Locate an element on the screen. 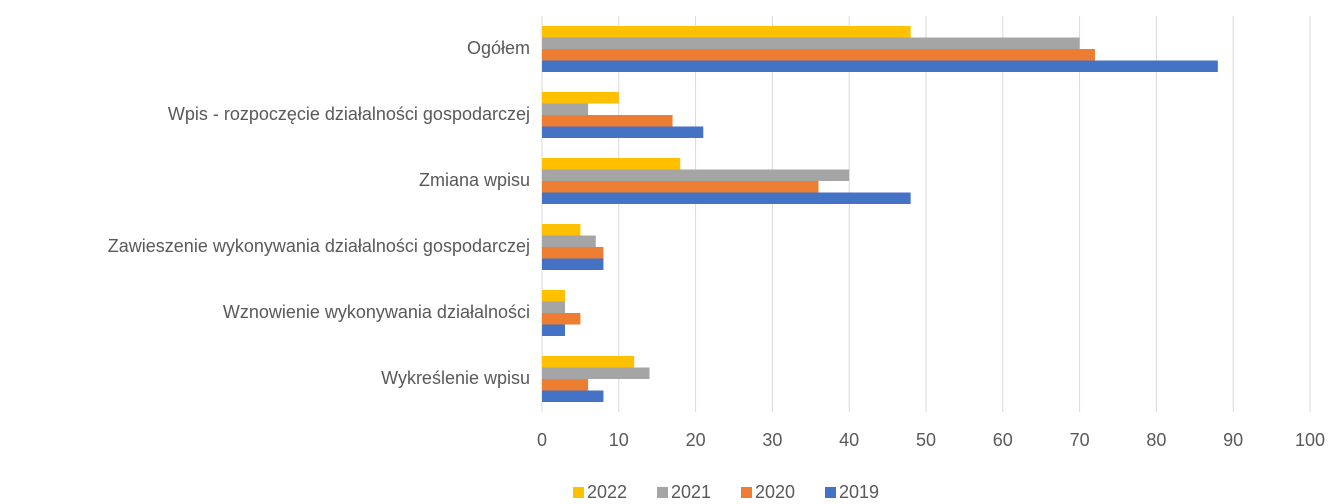 This screenshot has width=1344, height=504. y-tick-label: Ogółem is located at coordinates (498, 48).